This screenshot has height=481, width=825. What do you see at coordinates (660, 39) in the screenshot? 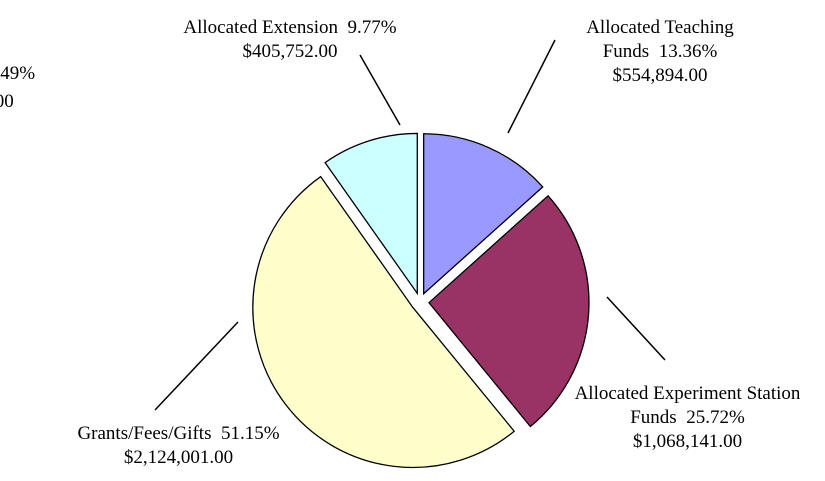
I see `category-label: Allocated Teaching Funds` at bounding box center [660, 39].